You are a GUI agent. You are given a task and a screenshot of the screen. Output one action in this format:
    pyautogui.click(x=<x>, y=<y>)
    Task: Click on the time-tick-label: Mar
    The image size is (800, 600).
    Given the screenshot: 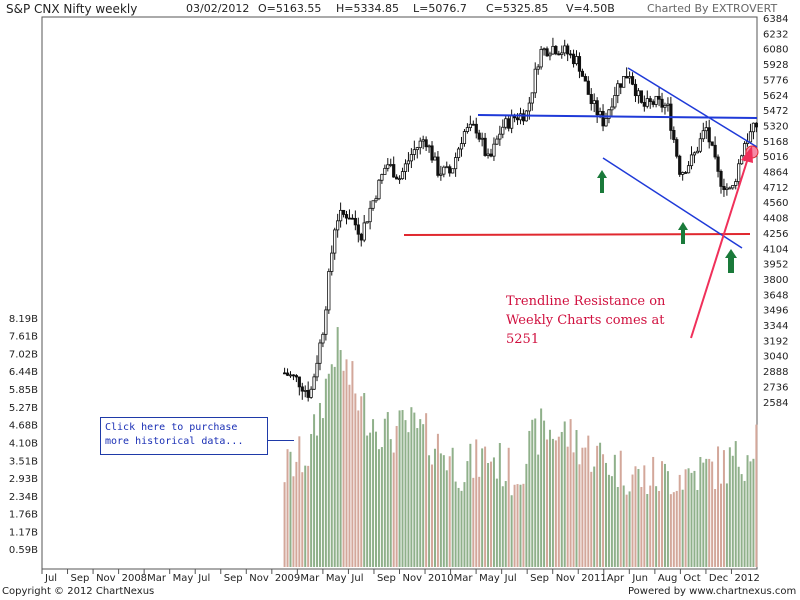 What is the action you would take?
    pyautogui.click(x=310, y=578)
    